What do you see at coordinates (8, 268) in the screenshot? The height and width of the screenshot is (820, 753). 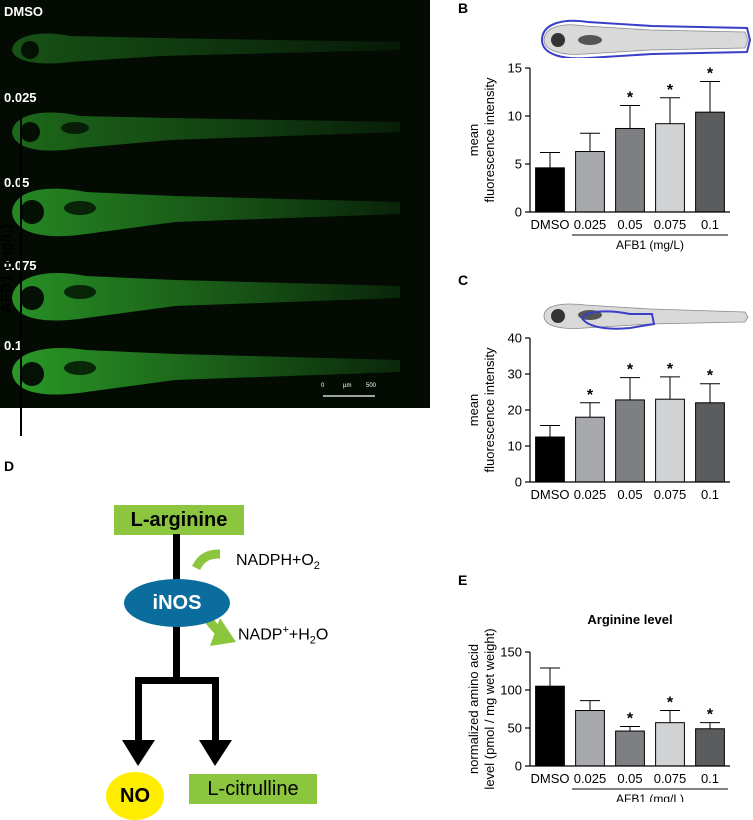 I see `afb1-group-label: AFB1 (mg/L)` at bounding box center [8, 268].